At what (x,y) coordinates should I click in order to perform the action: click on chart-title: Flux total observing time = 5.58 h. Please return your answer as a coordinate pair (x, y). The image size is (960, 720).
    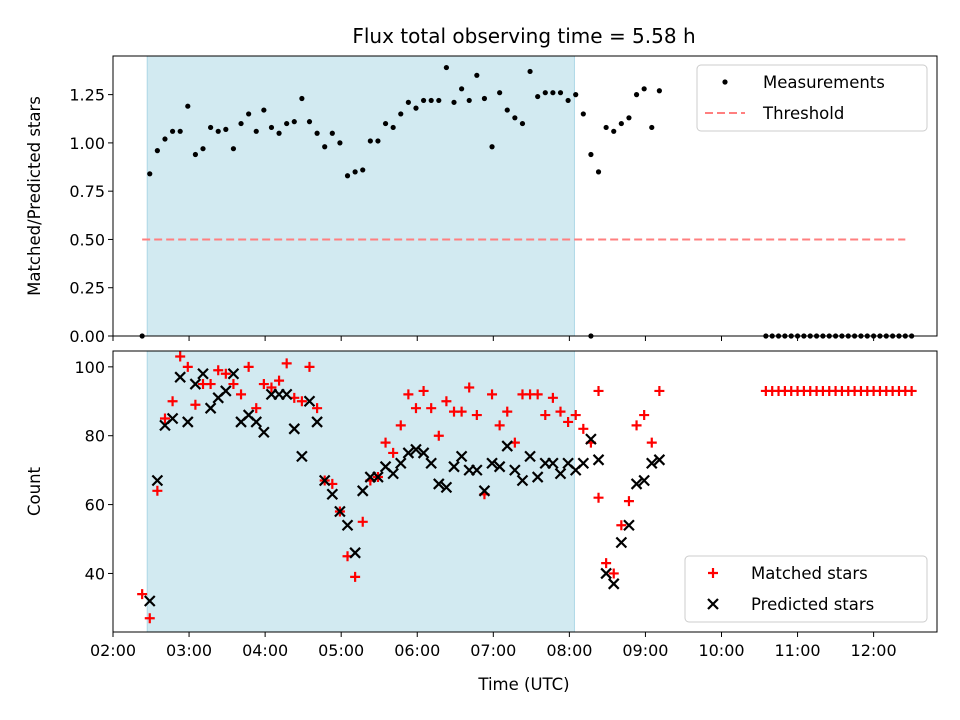
    Looking at the image, I should click on (523, 36).